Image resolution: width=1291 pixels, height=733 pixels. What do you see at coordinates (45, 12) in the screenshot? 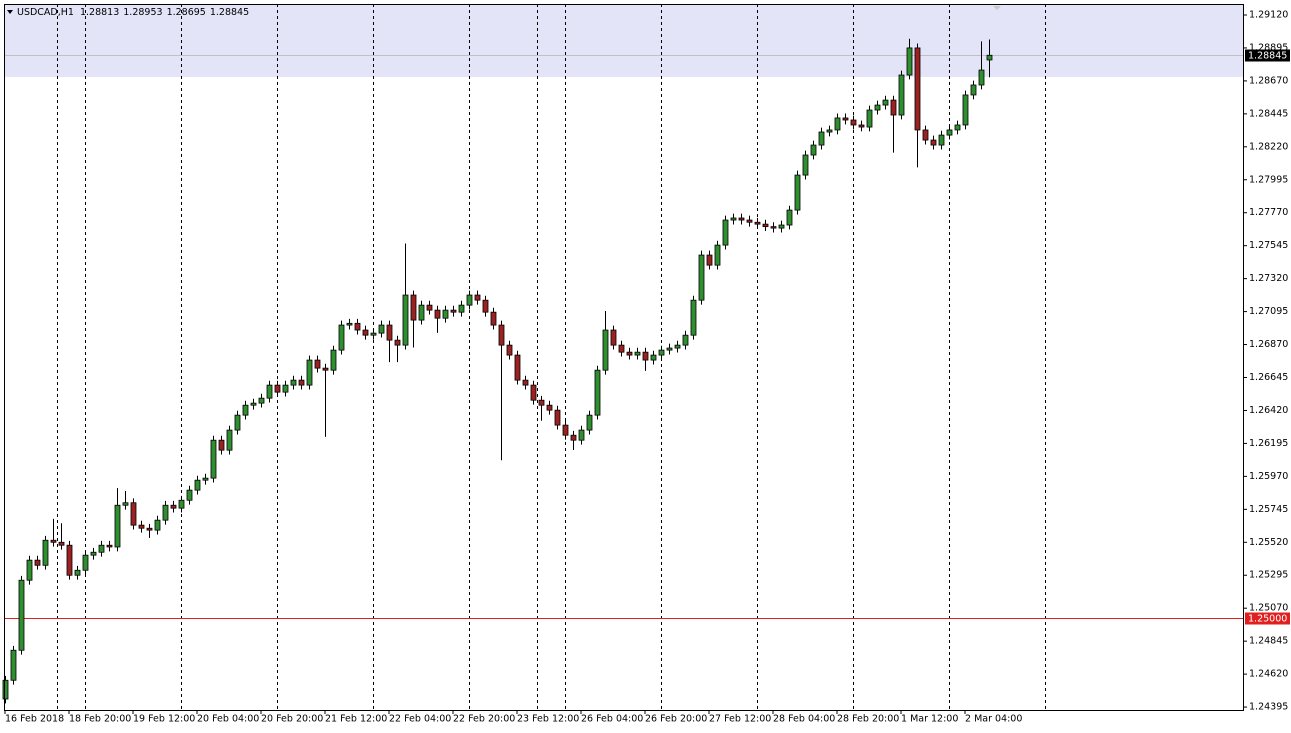
I see `symbol: USDCAD,H1` at bounding box center [45, 12].